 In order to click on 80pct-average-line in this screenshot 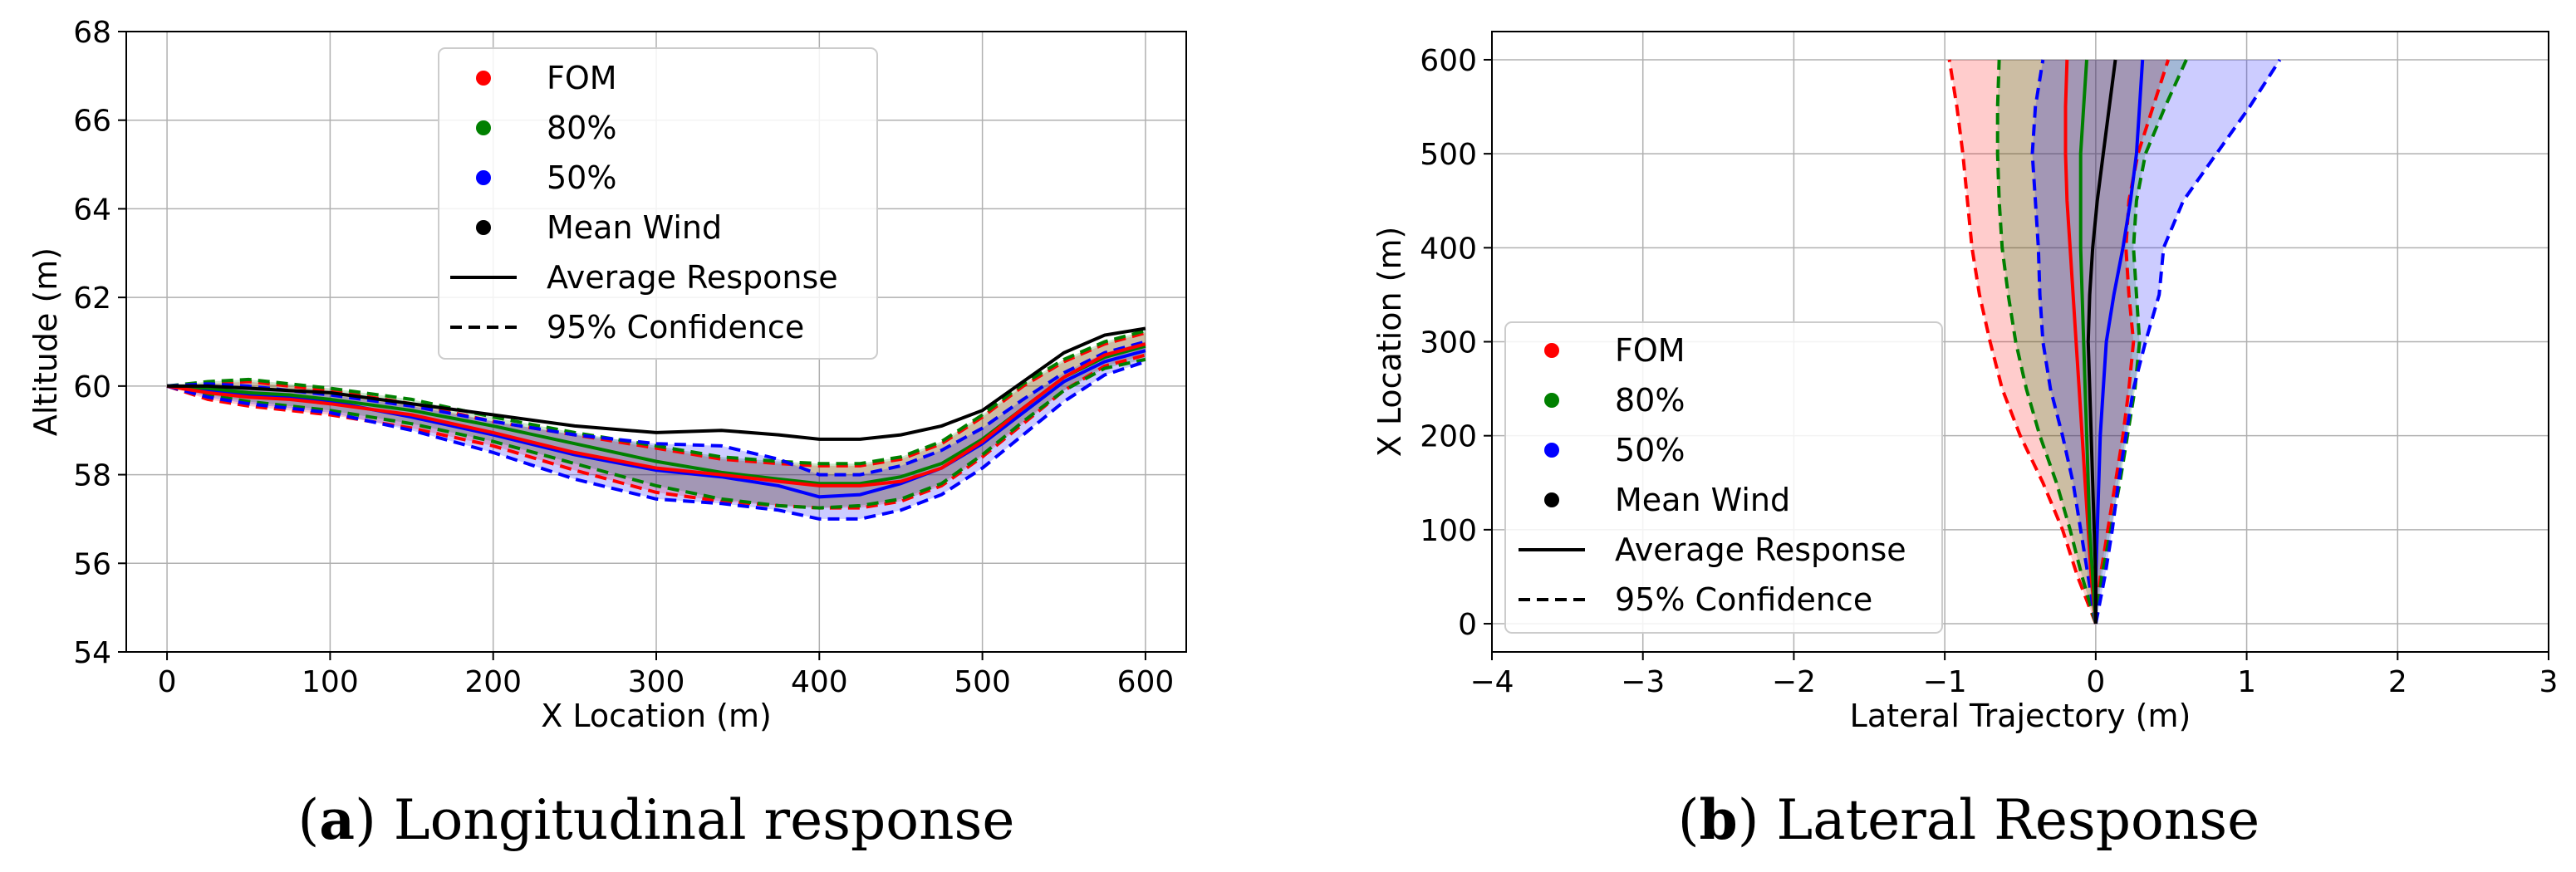, I will do `click(2088, 342)`.